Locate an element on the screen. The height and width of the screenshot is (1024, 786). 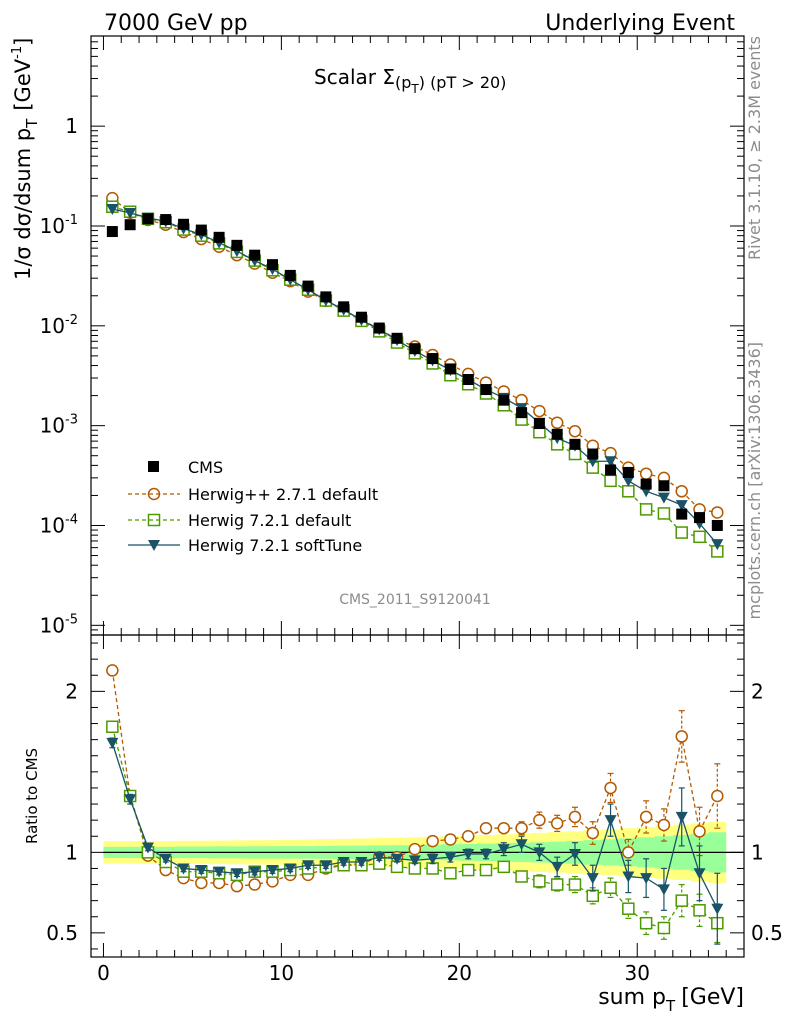
legend-herwigpp-label: Herwig++ 2.7.1 default is located at coordinates (283, 494).